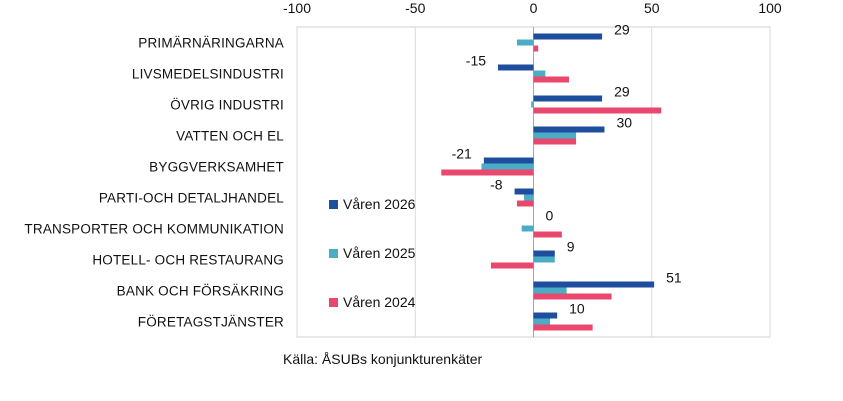 The image size is (843, 401). I want to click on x-tick-label: -100, so click(297, 8).